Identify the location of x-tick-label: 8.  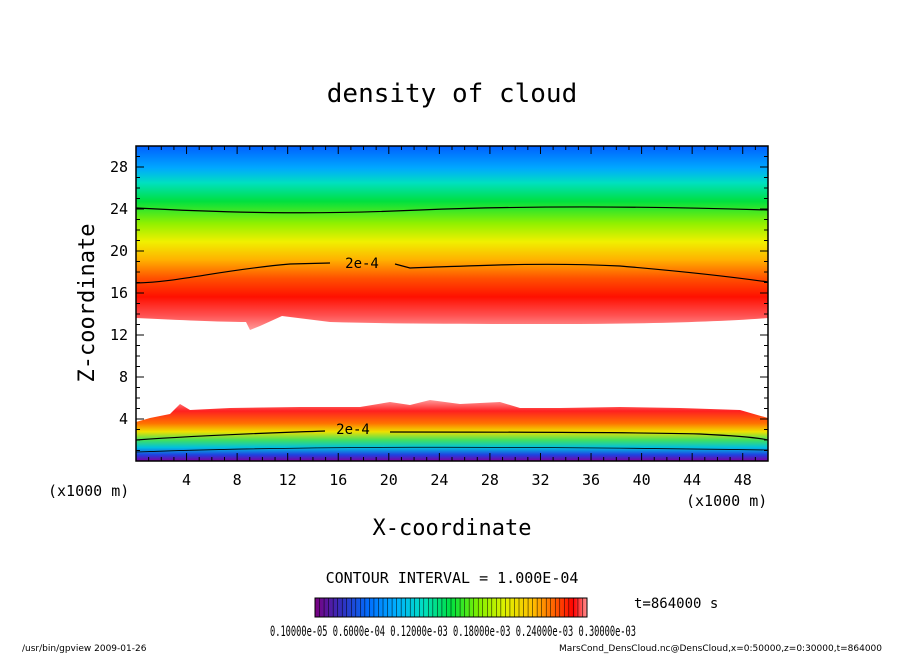
(237, 480).